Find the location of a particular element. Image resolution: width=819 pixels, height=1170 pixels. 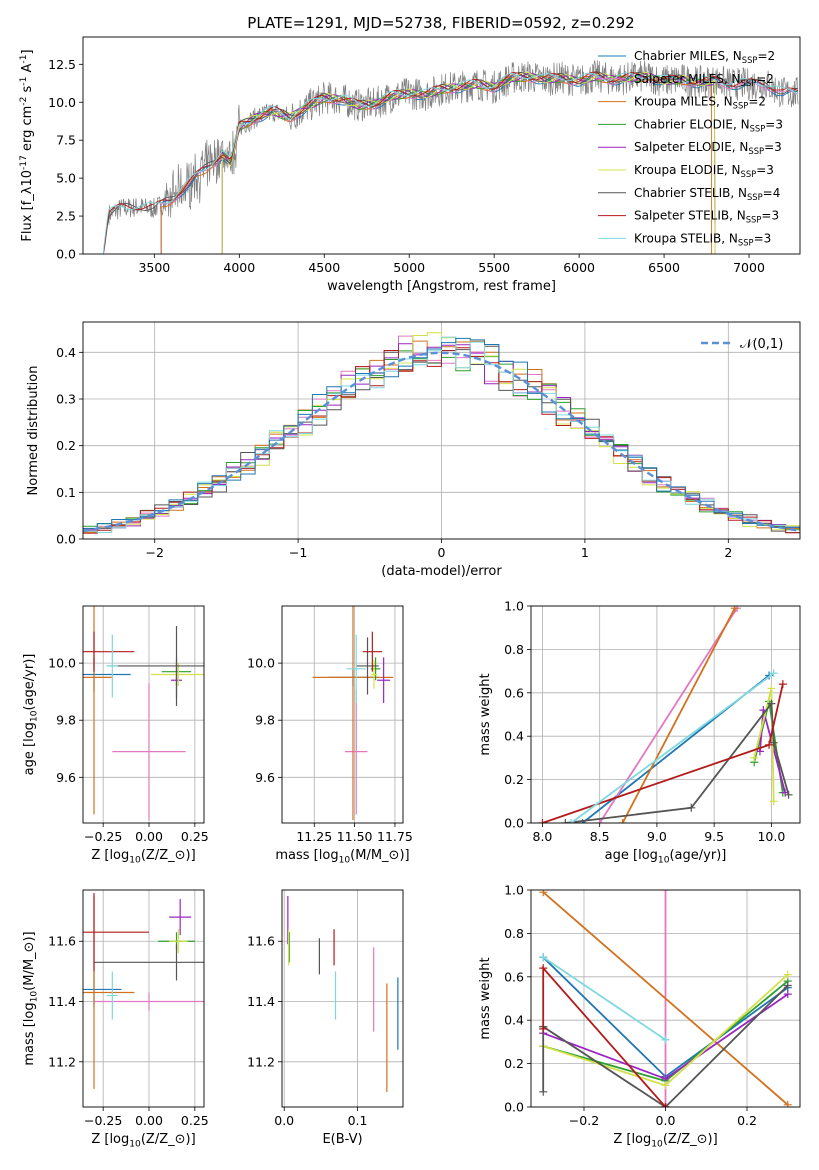

panel-mass_vs_ebv: 0.0 0.1 11.2 11.4 11.6 E(B-V) is located at coordinates (325, 1018).